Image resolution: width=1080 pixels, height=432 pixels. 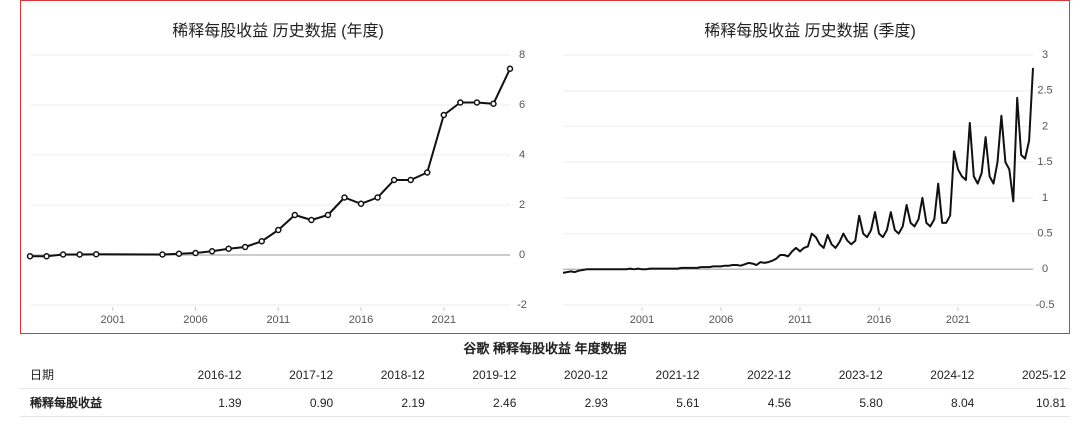 I want to click on y-tick-label: 0.5, so click(x=1044, y=233).